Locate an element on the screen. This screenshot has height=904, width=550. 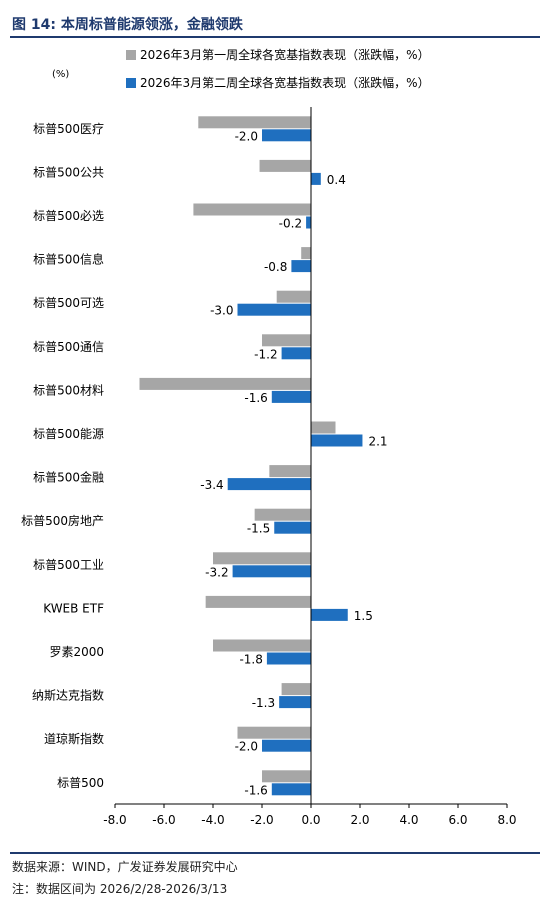
value-label-7: -1.6 is located at coordinates (255, 398).